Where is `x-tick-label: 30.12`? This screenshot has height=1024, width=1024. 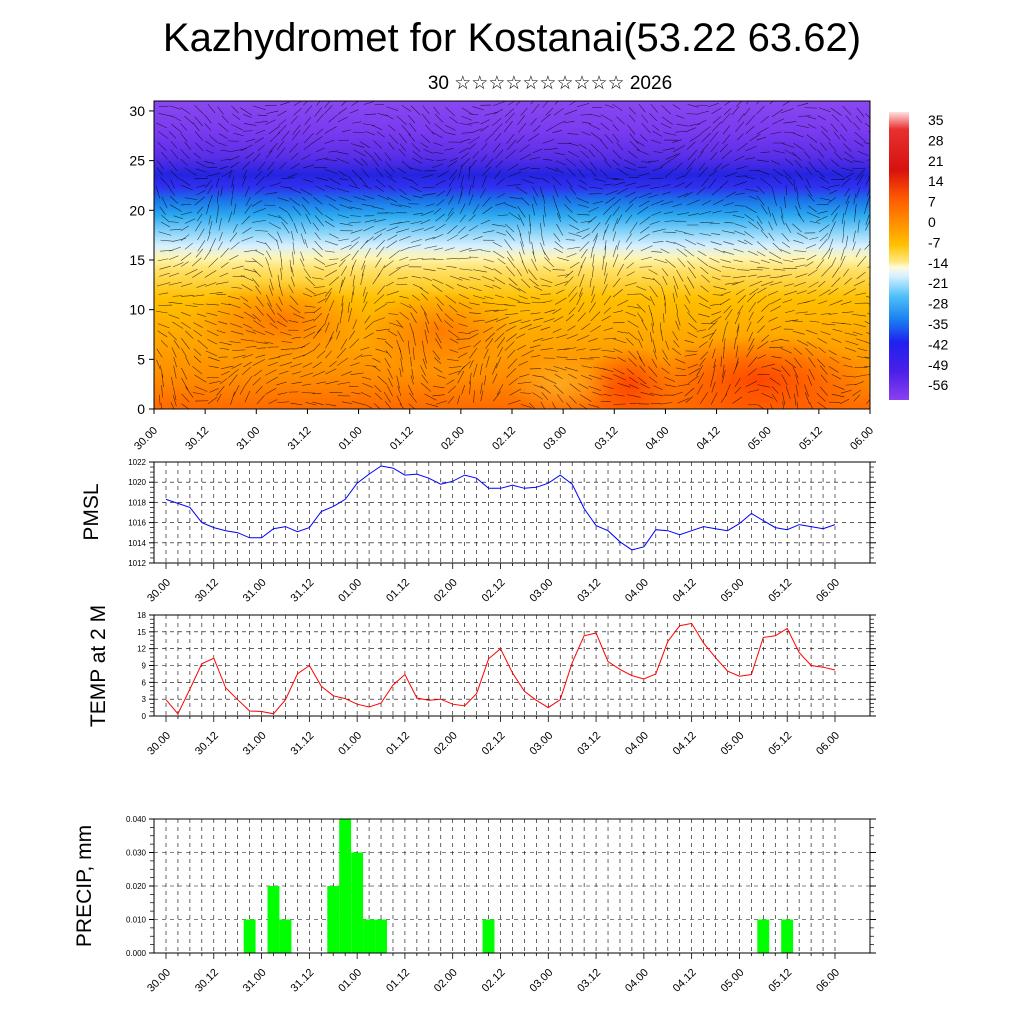
x-tick-label: 30.12 is located at coordinates (197, 439).